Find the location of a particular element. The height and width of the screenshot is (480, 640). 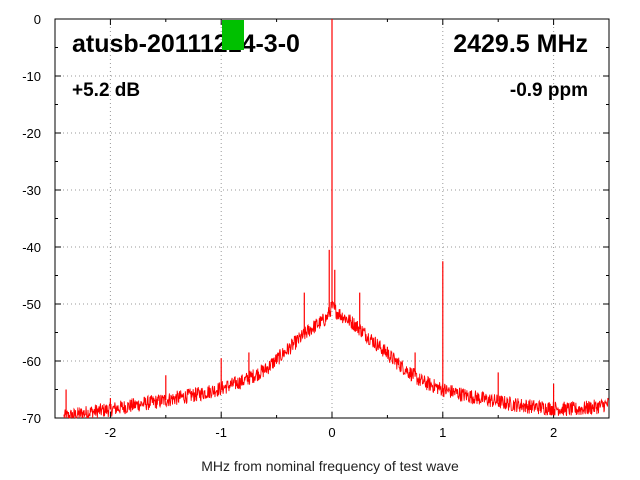

y-tick-label: -70 is located at coordinates (31, 418).